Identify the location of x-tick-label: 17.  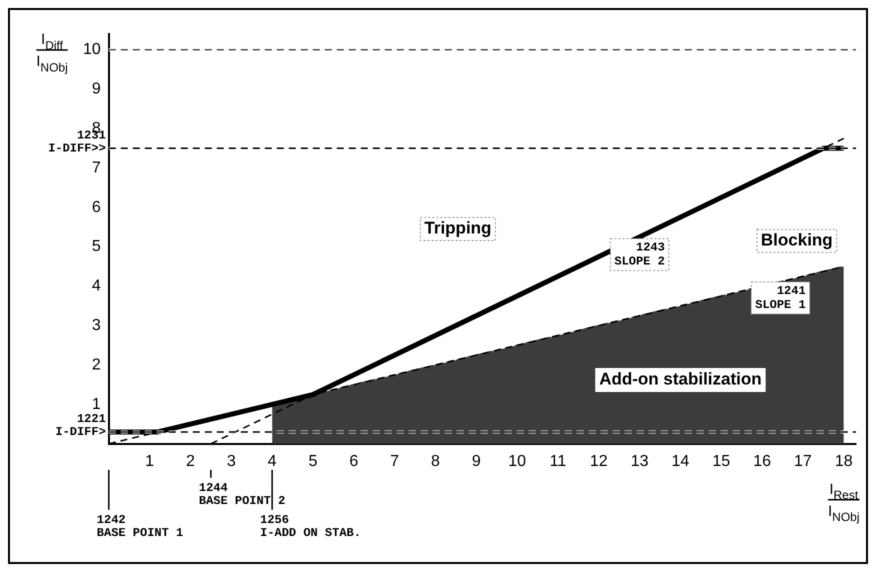
(803, 461).